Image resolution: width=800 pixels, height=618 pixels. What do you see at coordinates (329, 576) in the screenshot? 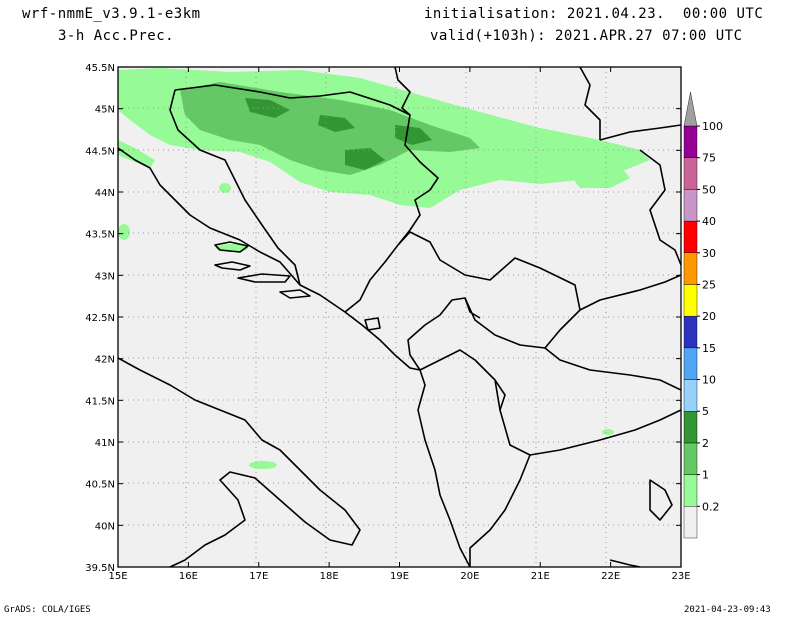
I see `lon-label: 18E` at bounding box center [329, 576].